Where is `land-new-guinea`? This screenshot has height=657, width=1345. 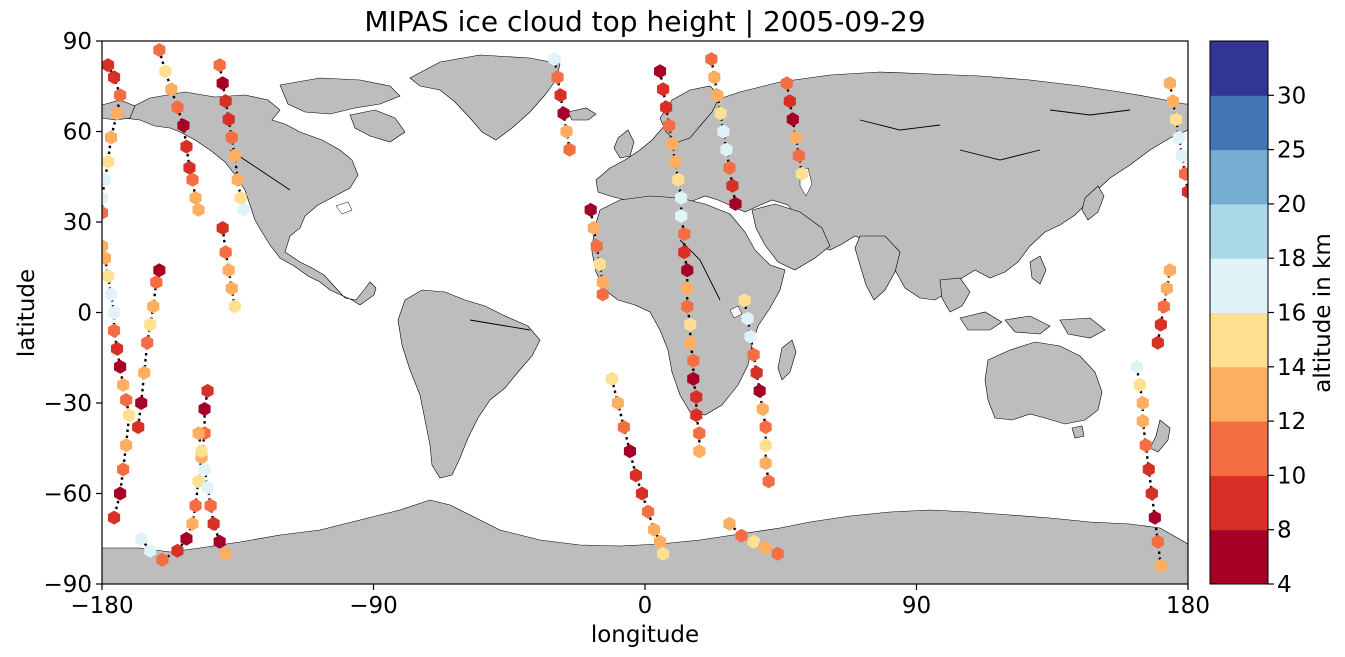
land-new-guinea is located at coordinates (1082, 328).